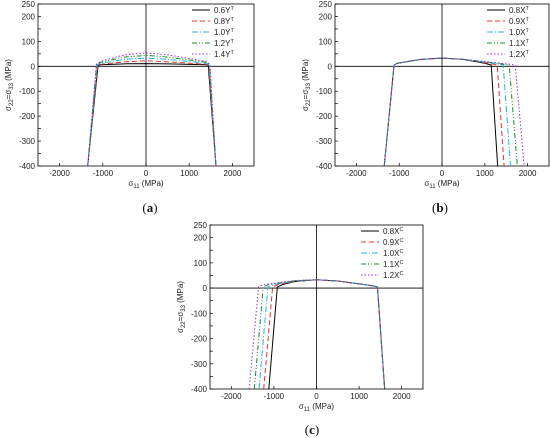  I want to click on legend-entry: 1.2XC, so click(393, 275).